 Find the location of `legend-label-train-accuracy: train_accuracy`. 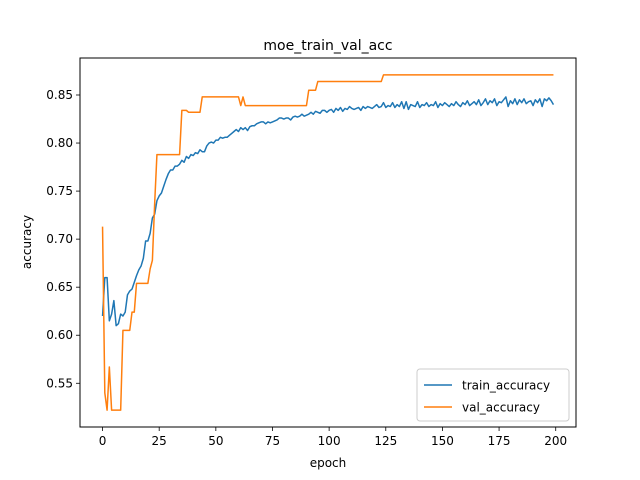

legend-label-train-accuracy: train_accuracy is located at coordinates (506, 386).